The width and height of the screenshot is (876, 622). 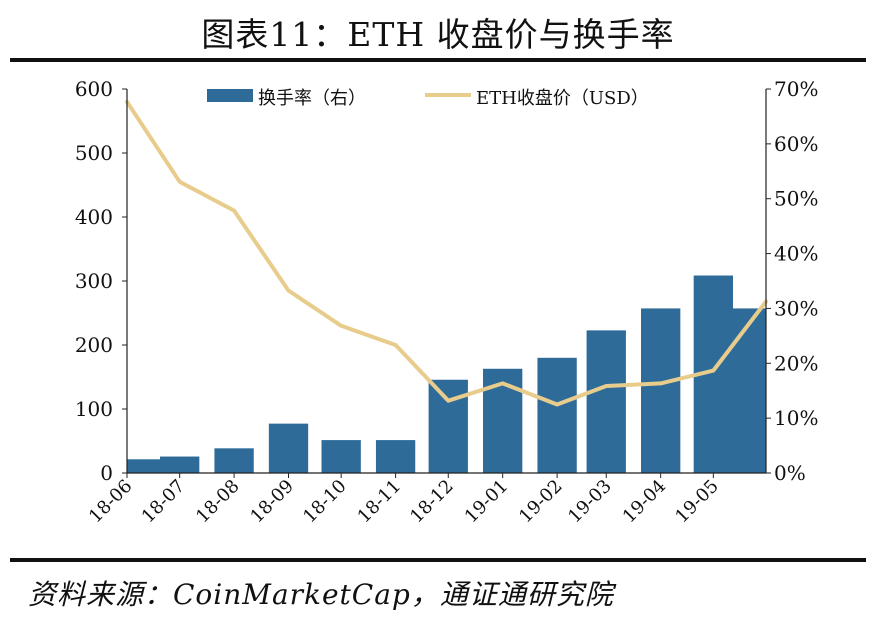 What do you see at coordinates (321, 594) in the screenshot?
I see `source-note: 资料来源：CoinMarketCap，通证通研究院` at bounding box center [321, 594].